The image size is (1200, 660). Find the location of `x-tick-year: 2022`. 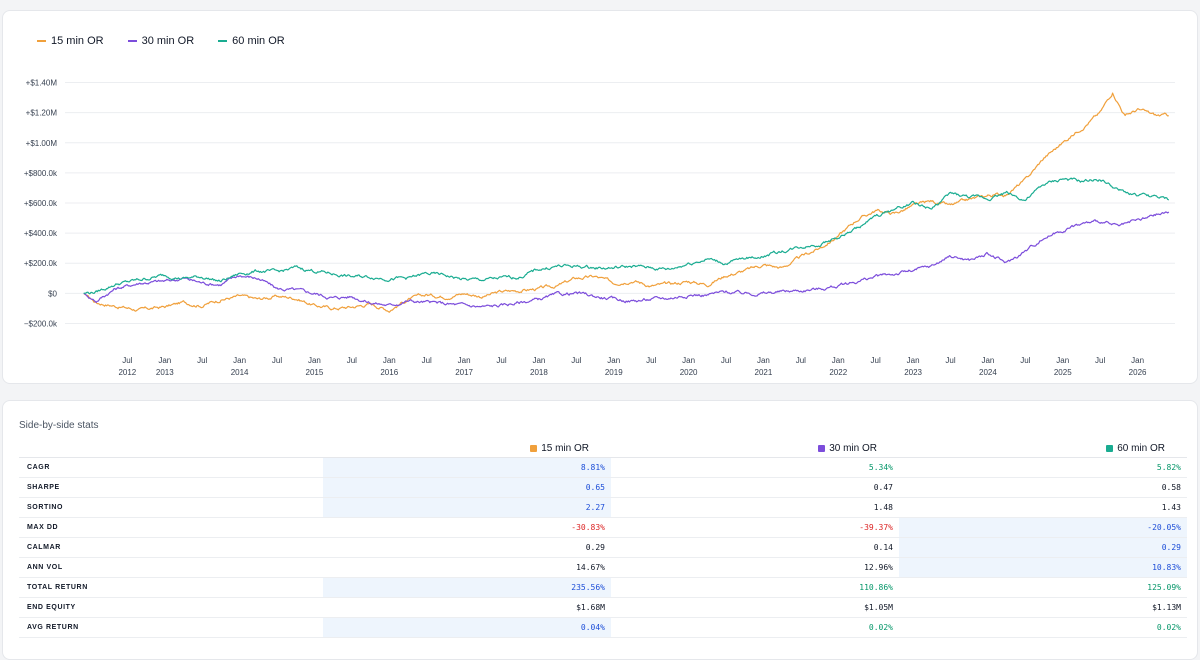

x-tick-year: 2022 is located at coordinates (838, 372).